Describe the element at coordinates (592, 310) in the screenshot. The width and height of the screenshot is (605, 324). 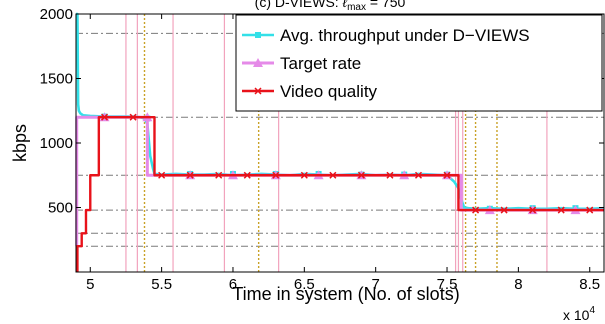
I see `x-axis-multiplier-exponent: 4` at that location.